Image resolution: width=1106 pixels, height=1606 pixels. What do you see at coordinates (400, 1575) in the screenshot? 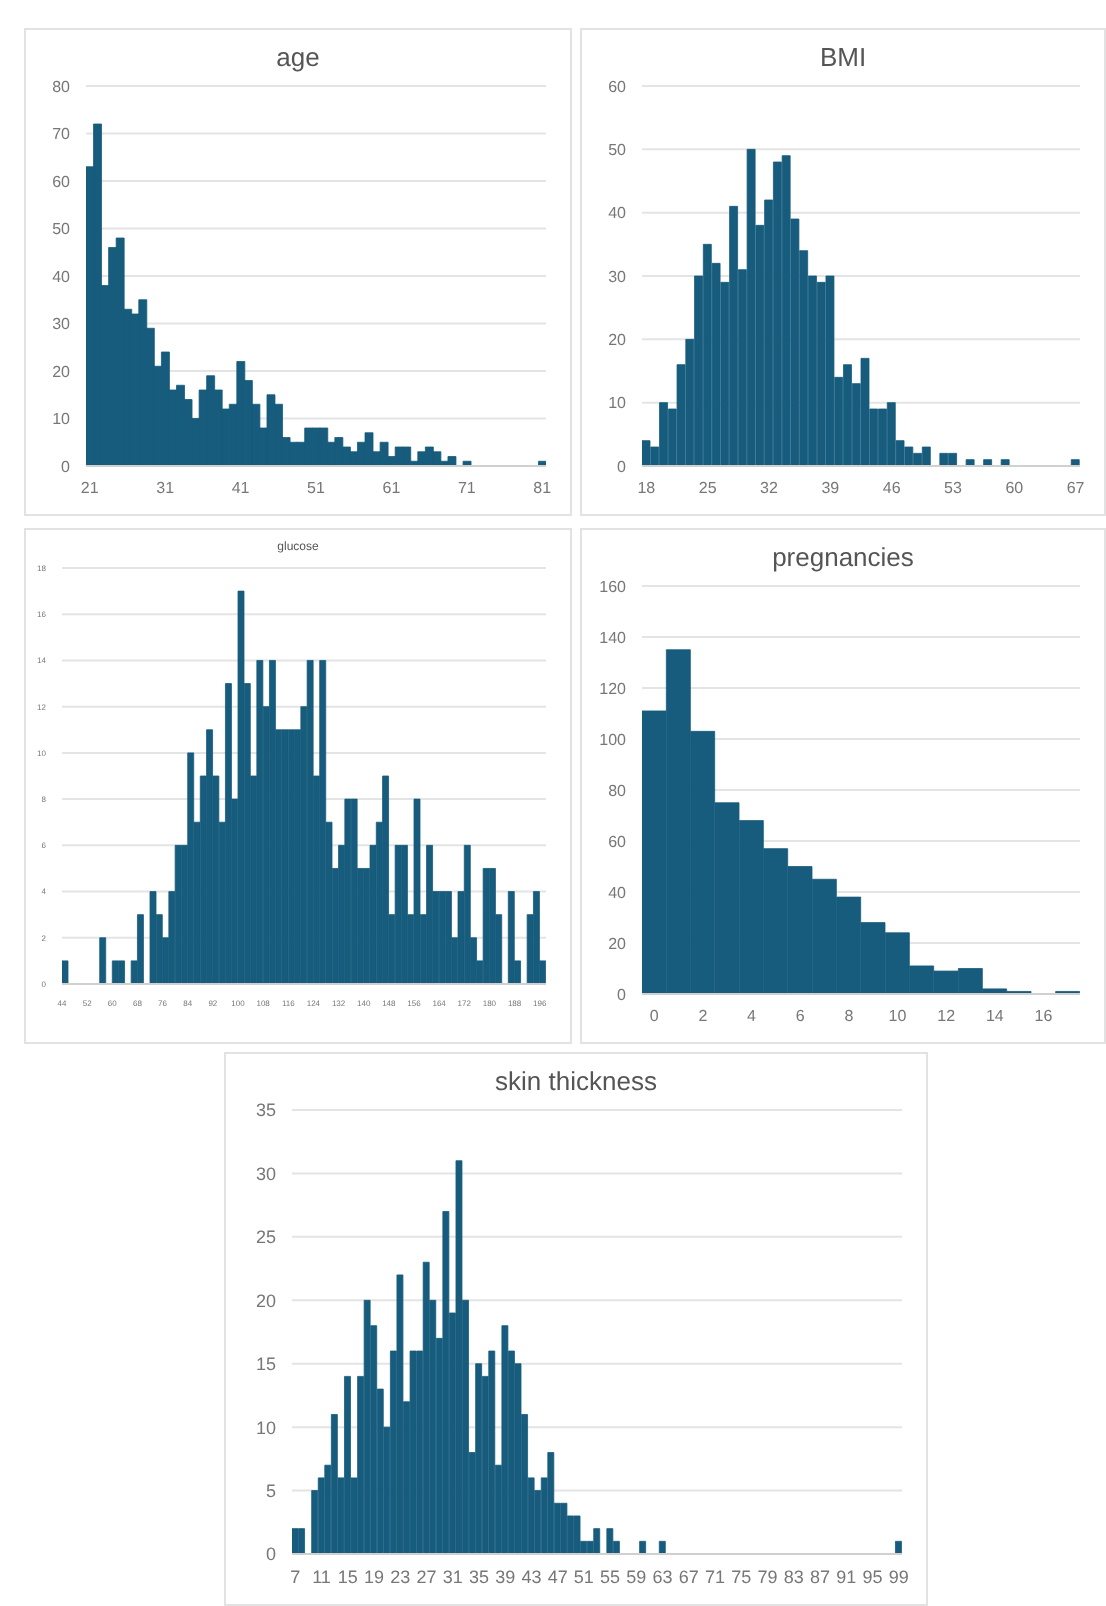
I see `x-tick-label: 23` at bounding box center [400, 1575].